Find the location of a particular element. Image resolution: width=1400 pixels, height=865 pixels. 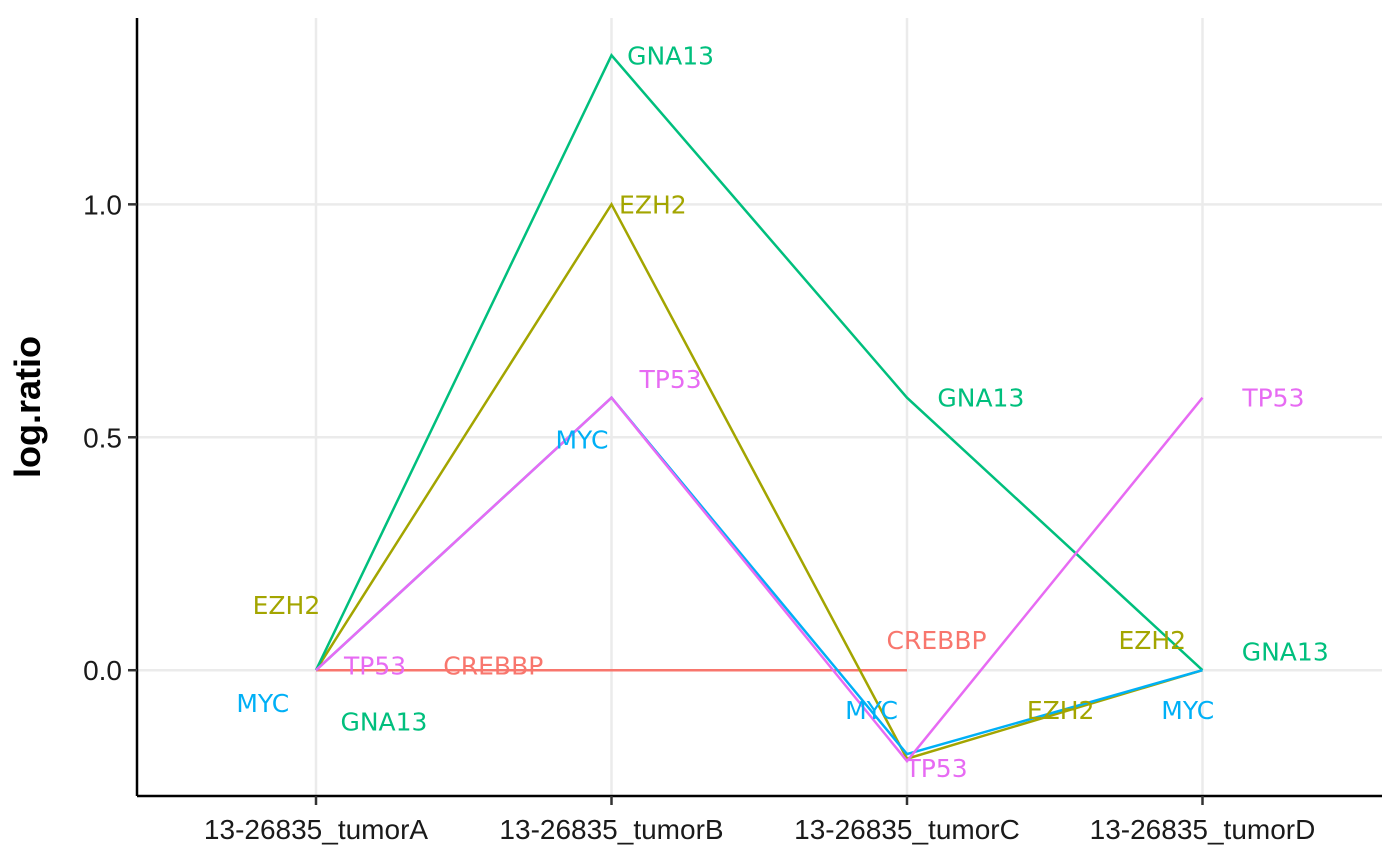

y-tick-label: 1.0 is located at coordinates (102, 204).